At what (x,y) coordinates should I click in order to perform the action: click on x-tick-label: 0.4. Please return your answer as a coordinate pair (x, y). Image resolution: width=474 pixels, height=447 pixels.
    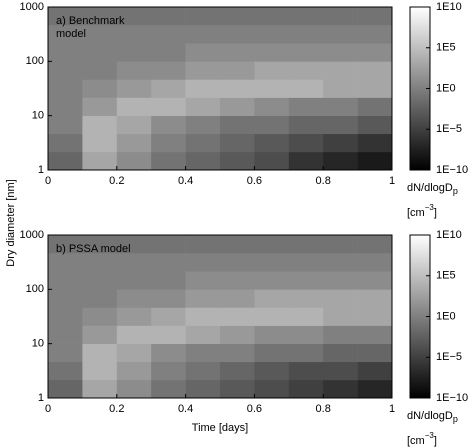
    Looking at the image, I should click on (185, 409).